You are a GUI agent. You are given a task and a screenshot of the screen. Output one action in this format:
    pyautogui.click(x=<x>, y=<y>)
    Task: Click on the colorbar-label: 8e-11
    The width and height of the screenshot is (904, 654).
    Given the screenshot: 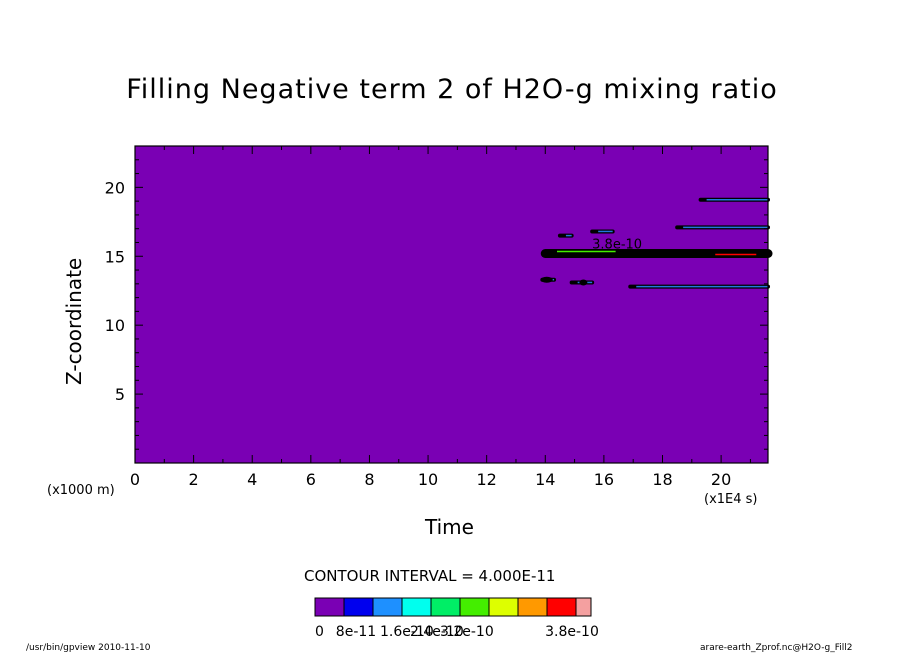 What is the action you would take?
    pyautogui.click(x=356, y=632)
    